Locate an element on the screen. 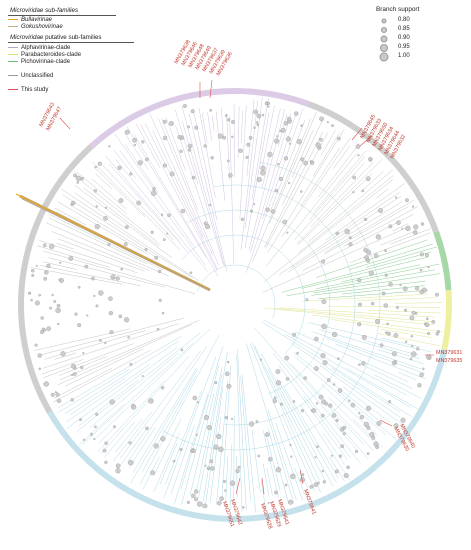 The height and width of the screenshot is (550, 471). support-row: 0.85 is located at coordinates (416, 29).